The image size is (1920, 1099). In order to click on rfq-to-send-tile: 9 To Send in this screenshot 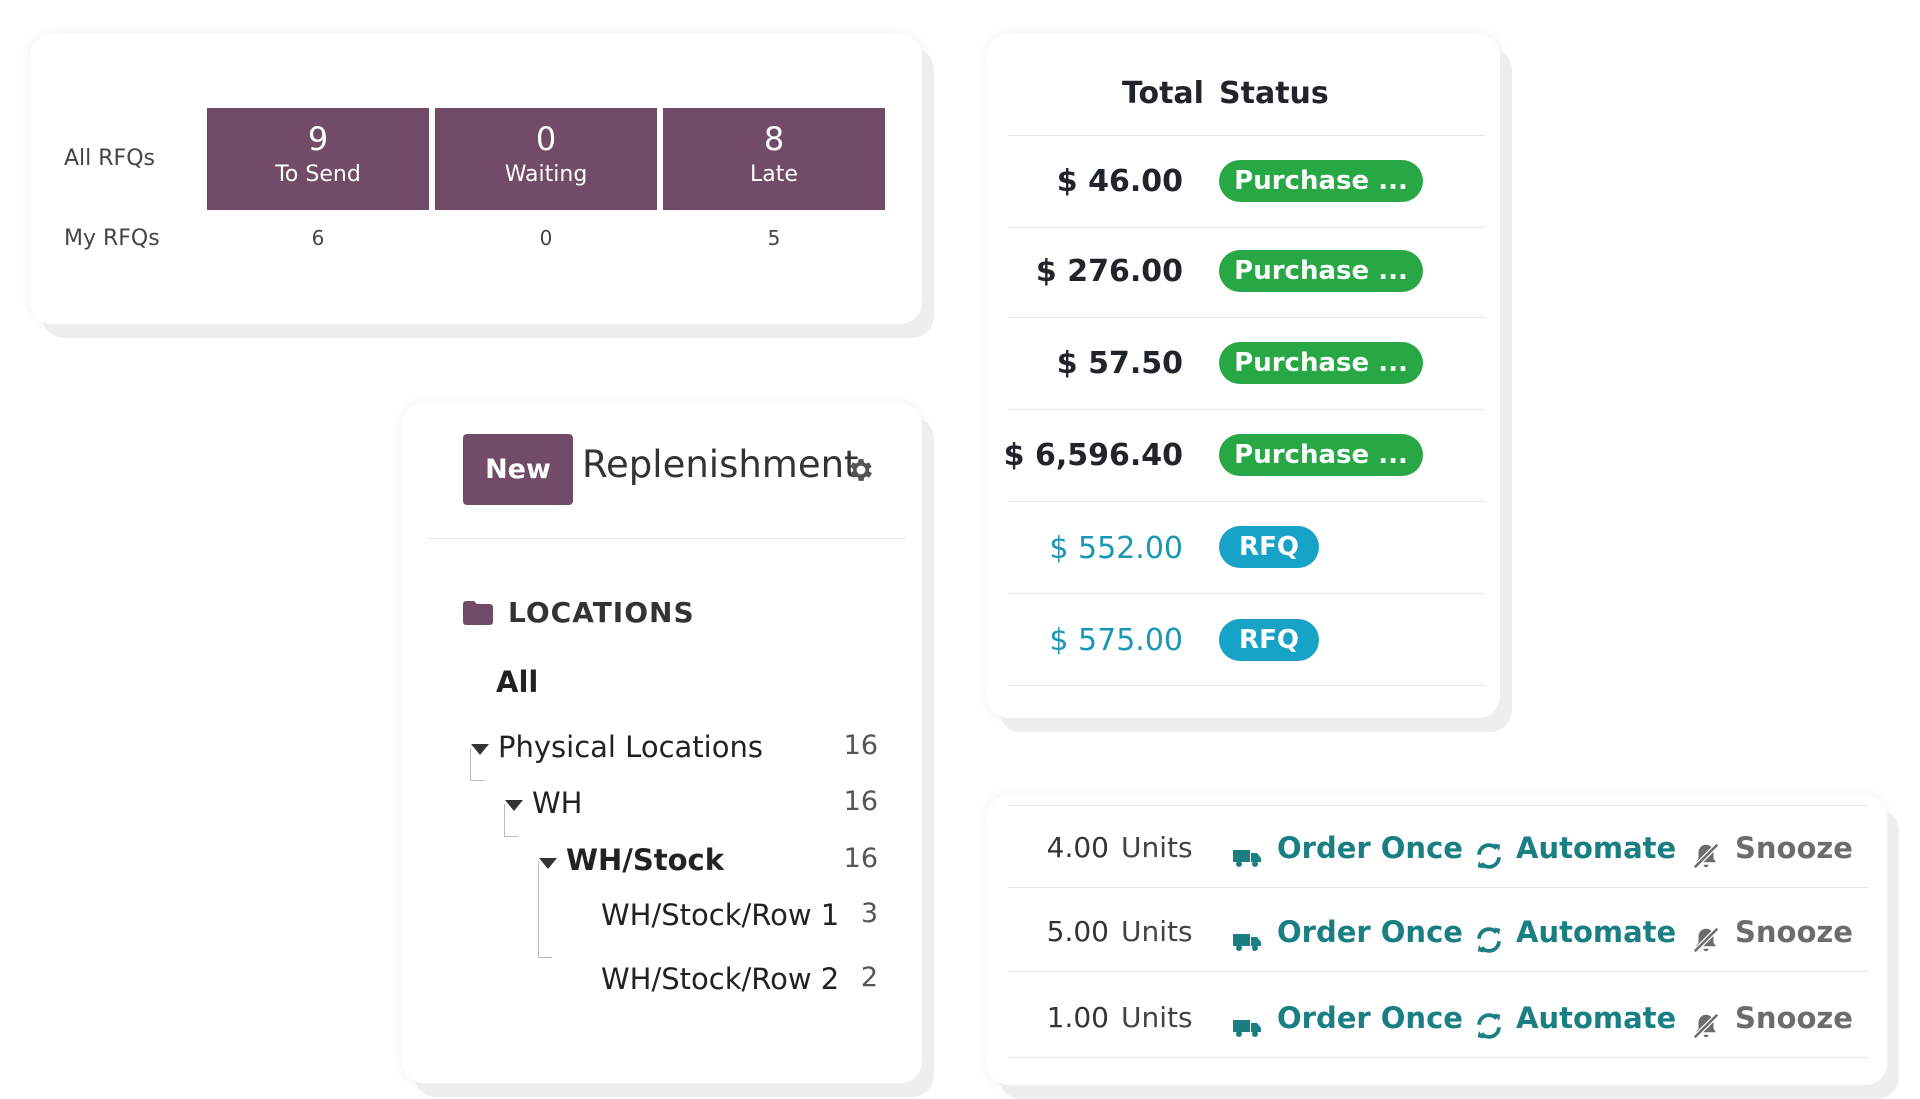, I will do `click(318, 159)`.